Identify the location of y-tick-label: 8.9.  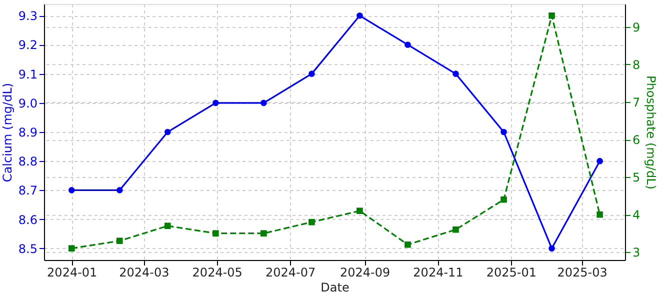
(28, 133).